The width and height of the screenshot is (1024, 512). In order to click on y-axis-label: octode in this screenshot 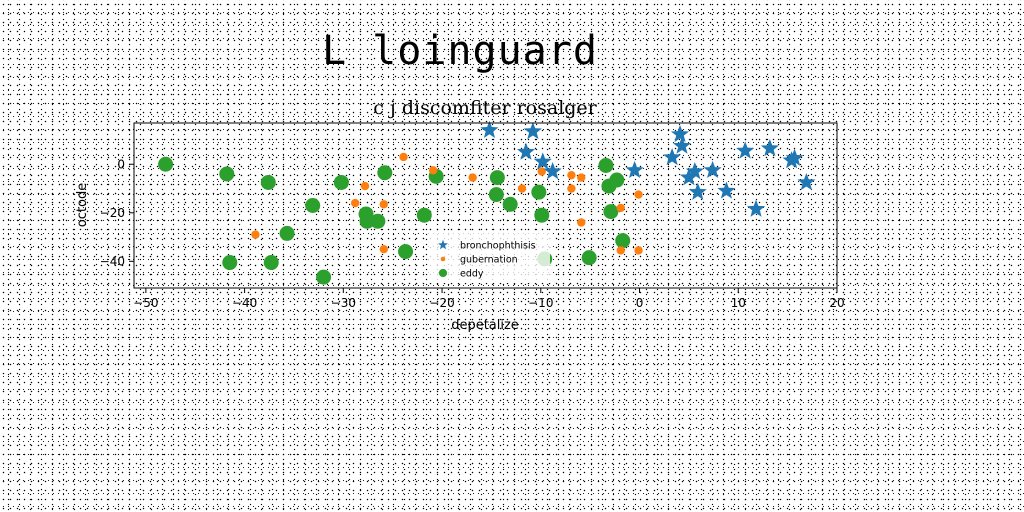, I will do `click(82, 205)`.